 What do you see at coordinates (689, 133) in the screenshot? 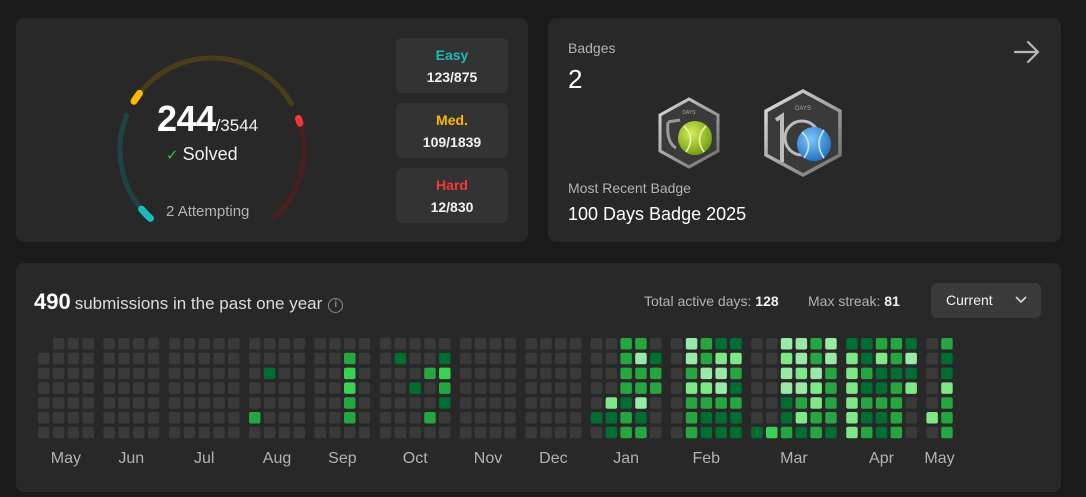
I see `50-days-badge-icon: DAYS` at bounding box center [689, 133].